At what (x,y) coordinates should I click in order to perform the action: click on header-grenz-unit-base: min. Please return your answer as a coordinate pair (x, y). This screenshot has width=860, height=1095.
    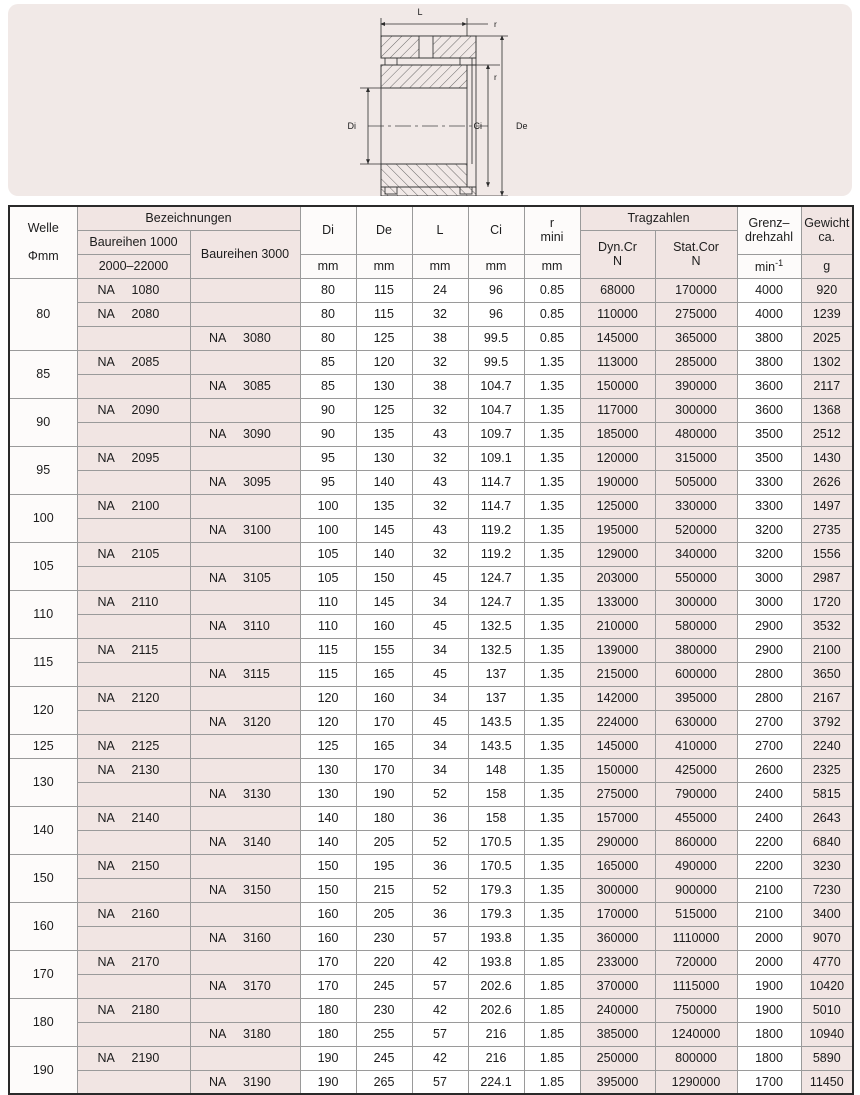
    Looking at the image, I should click on (765, 266).